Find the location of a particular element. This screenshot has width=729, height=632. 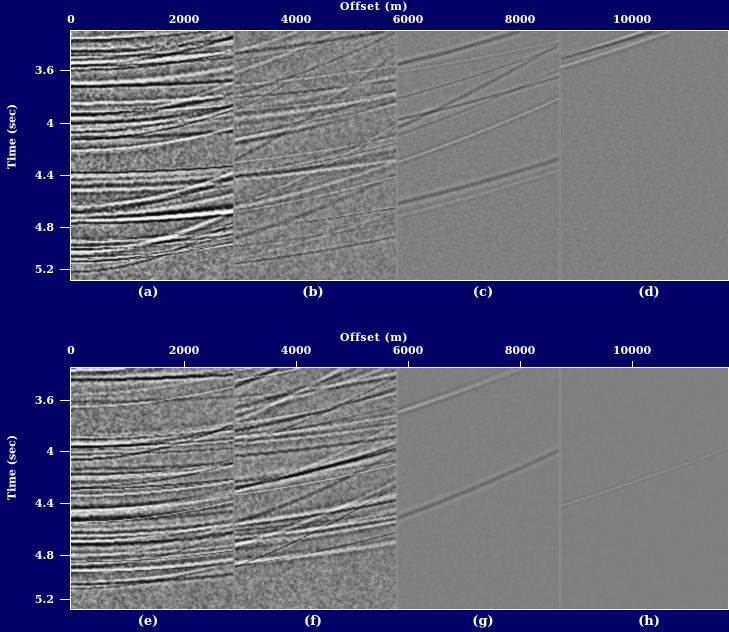

y-tick-labels-bottom: 3.6 4 4.4 4.8 5.2 is located at coordinates (35, 481).